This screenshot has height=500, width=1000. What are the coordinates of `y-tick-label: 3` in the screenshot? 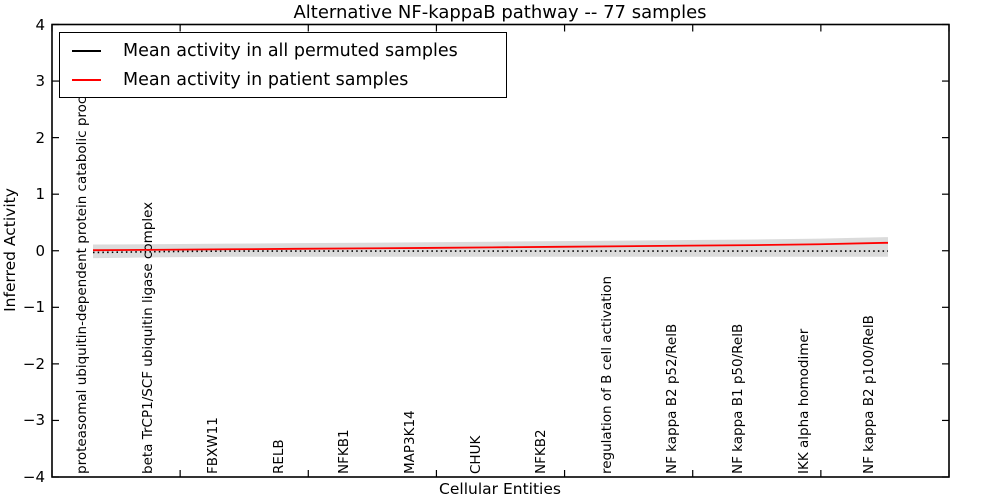 It's located at (40, 81).